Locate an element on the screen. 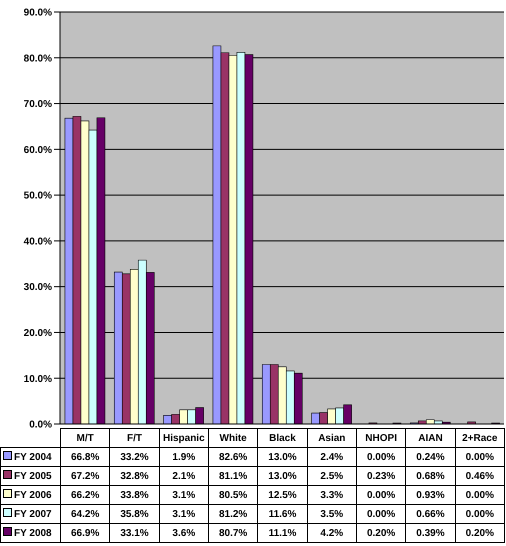 The height and width of the screenshot is (546, 506). x-tick-label: F/T is located at coordinates (135, 438).